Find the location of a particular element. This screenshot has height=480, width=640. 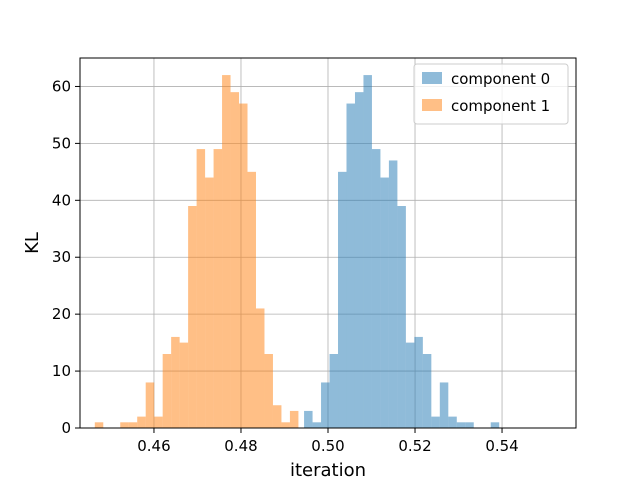

x-axis-label: iteration is located at coordinates (328, 470).